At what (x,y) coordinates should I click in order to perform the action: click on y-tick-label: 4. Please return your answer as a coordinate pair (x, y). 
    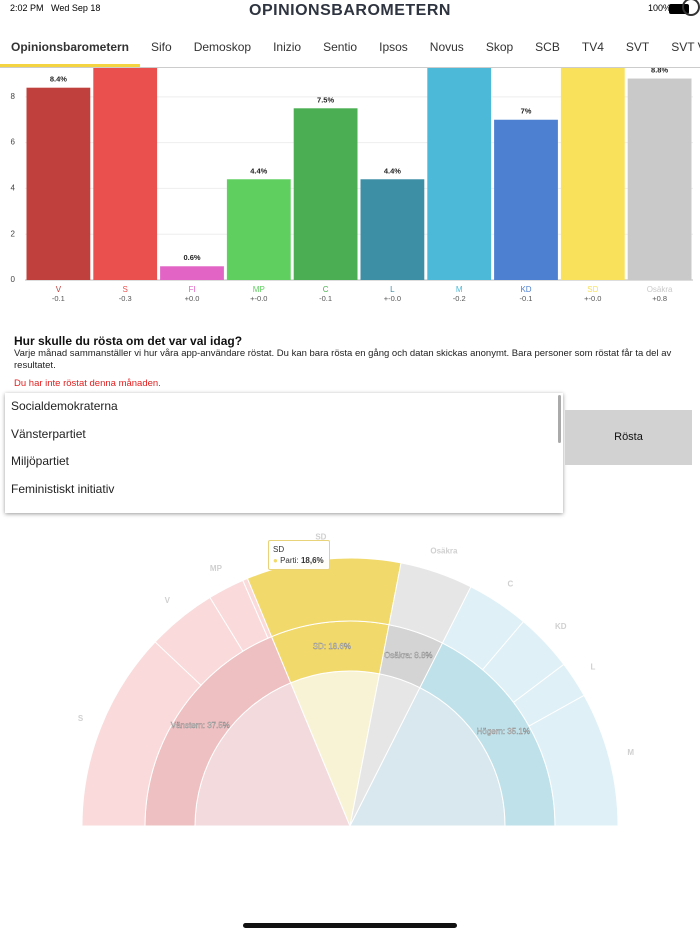
    Looking at the image, I should click on (13, 188).